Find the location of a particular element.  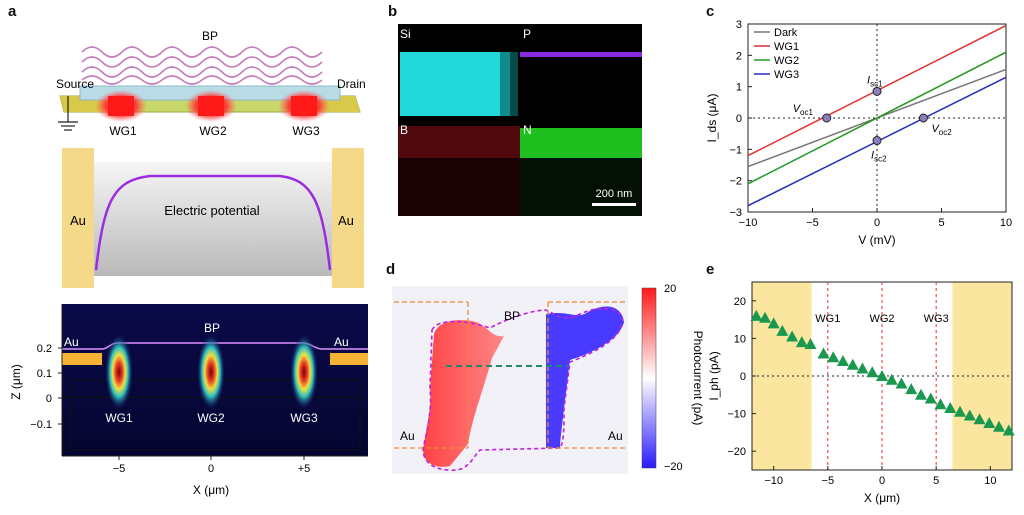

au-label-left: Au is located at coordinates (78, 220).